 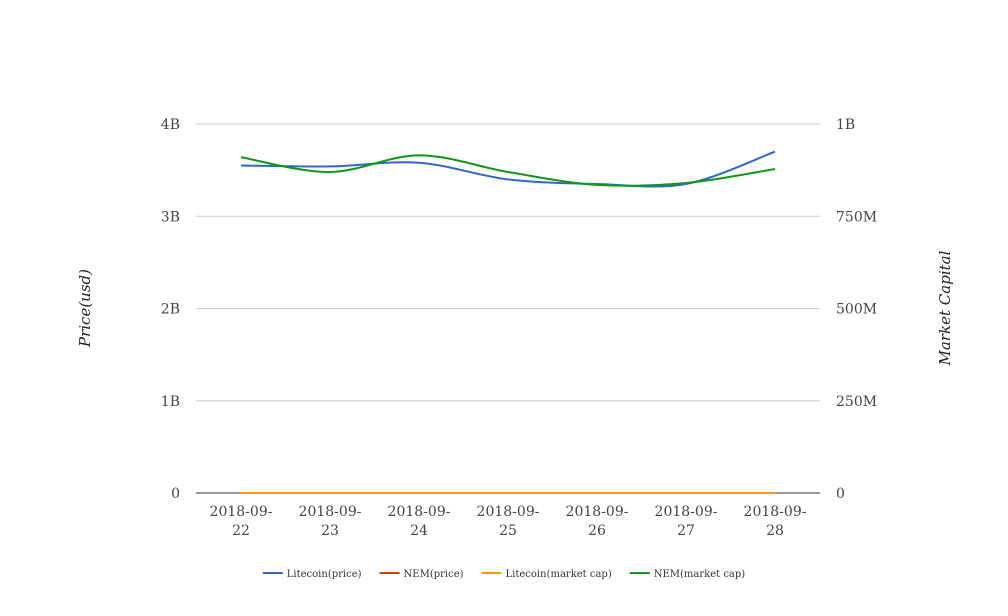 I want to click on x-tick-label: 2018-09-24, so click(x=419, y=521).